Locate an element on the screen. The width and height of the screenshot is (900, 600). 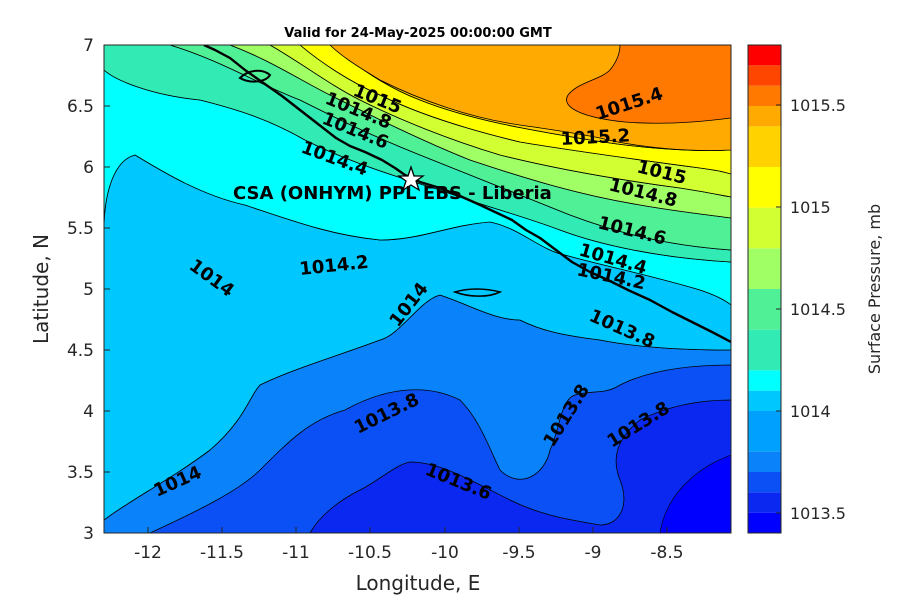
site-marker: CSA (ONHYM) PPL EBS - Liberia is located at coordinates (392, 184).